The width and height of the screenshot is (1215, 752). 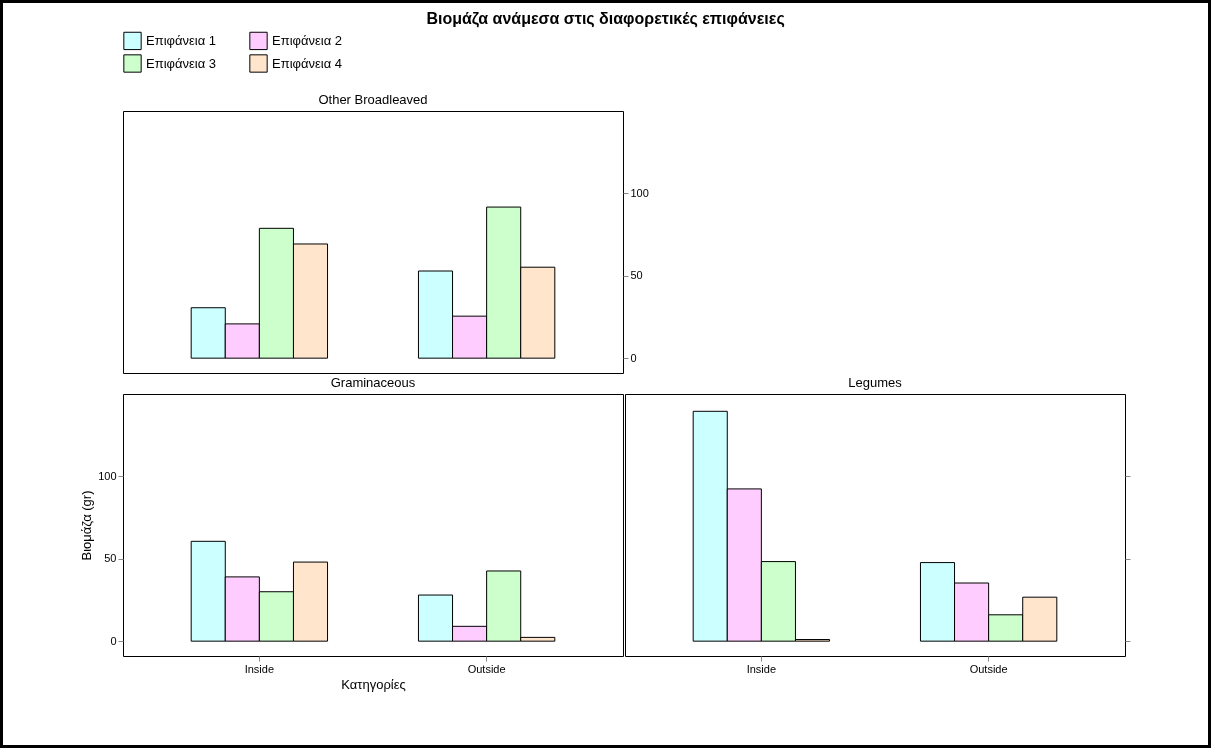 What do you see at coordinates (307, 63) in the screenshot?
I see `legend-label: Επιφάνεια 4` at bounding box center [307, 63].